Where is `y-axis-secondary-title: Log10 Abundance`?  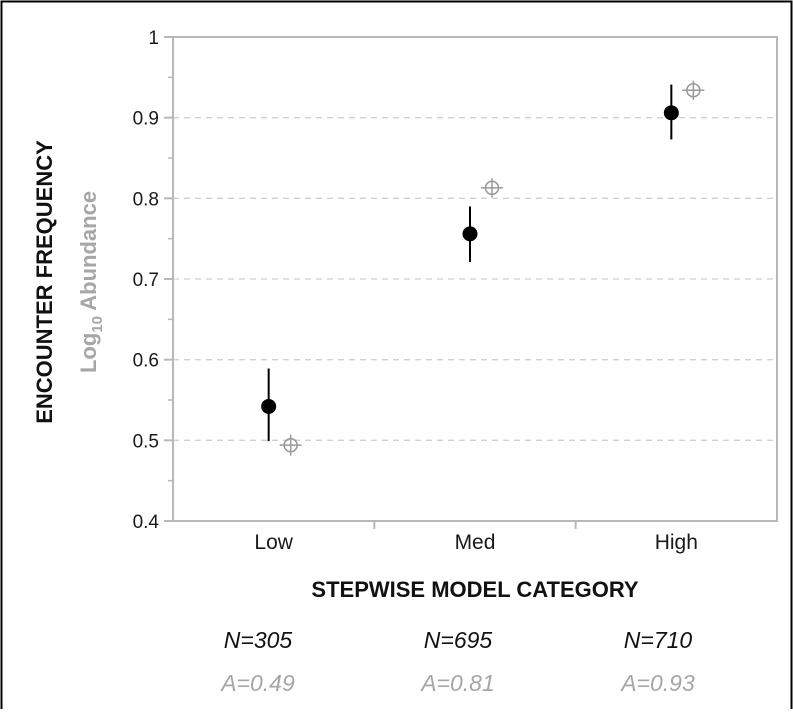
y-axis-secondary-title: Log10 Abundance is located at coordinates (91, 282).